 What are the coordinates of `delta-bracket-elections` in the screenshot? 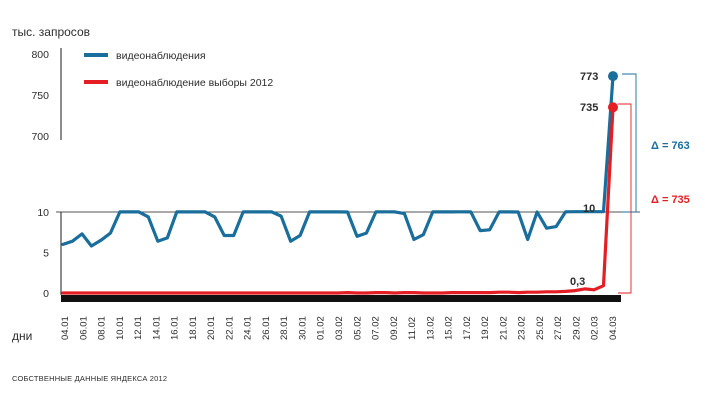 It's located at (625, 198).